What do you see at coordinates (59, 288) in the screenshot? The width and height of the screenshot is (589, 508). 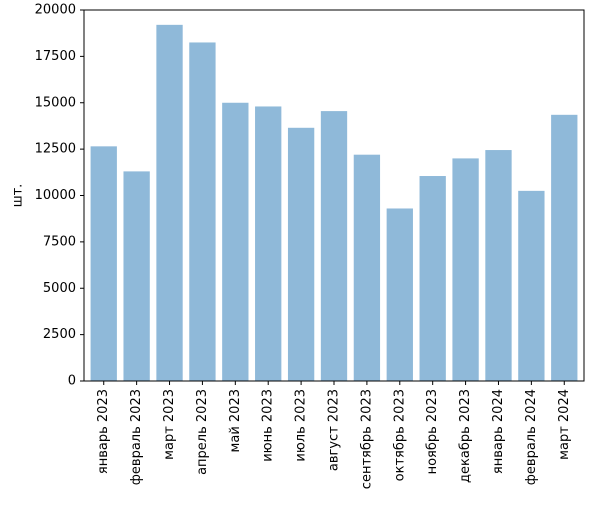 I see `y-tick-label: 5000` at bounding box center [59, 288].